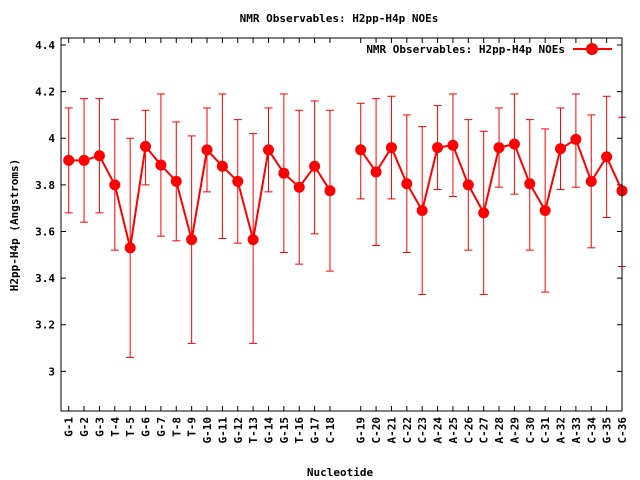 The image size is (640, 480). Describe the element at coordinates (176, 427) in the screenshot. I see `x-tick-label: T-8` at that location.